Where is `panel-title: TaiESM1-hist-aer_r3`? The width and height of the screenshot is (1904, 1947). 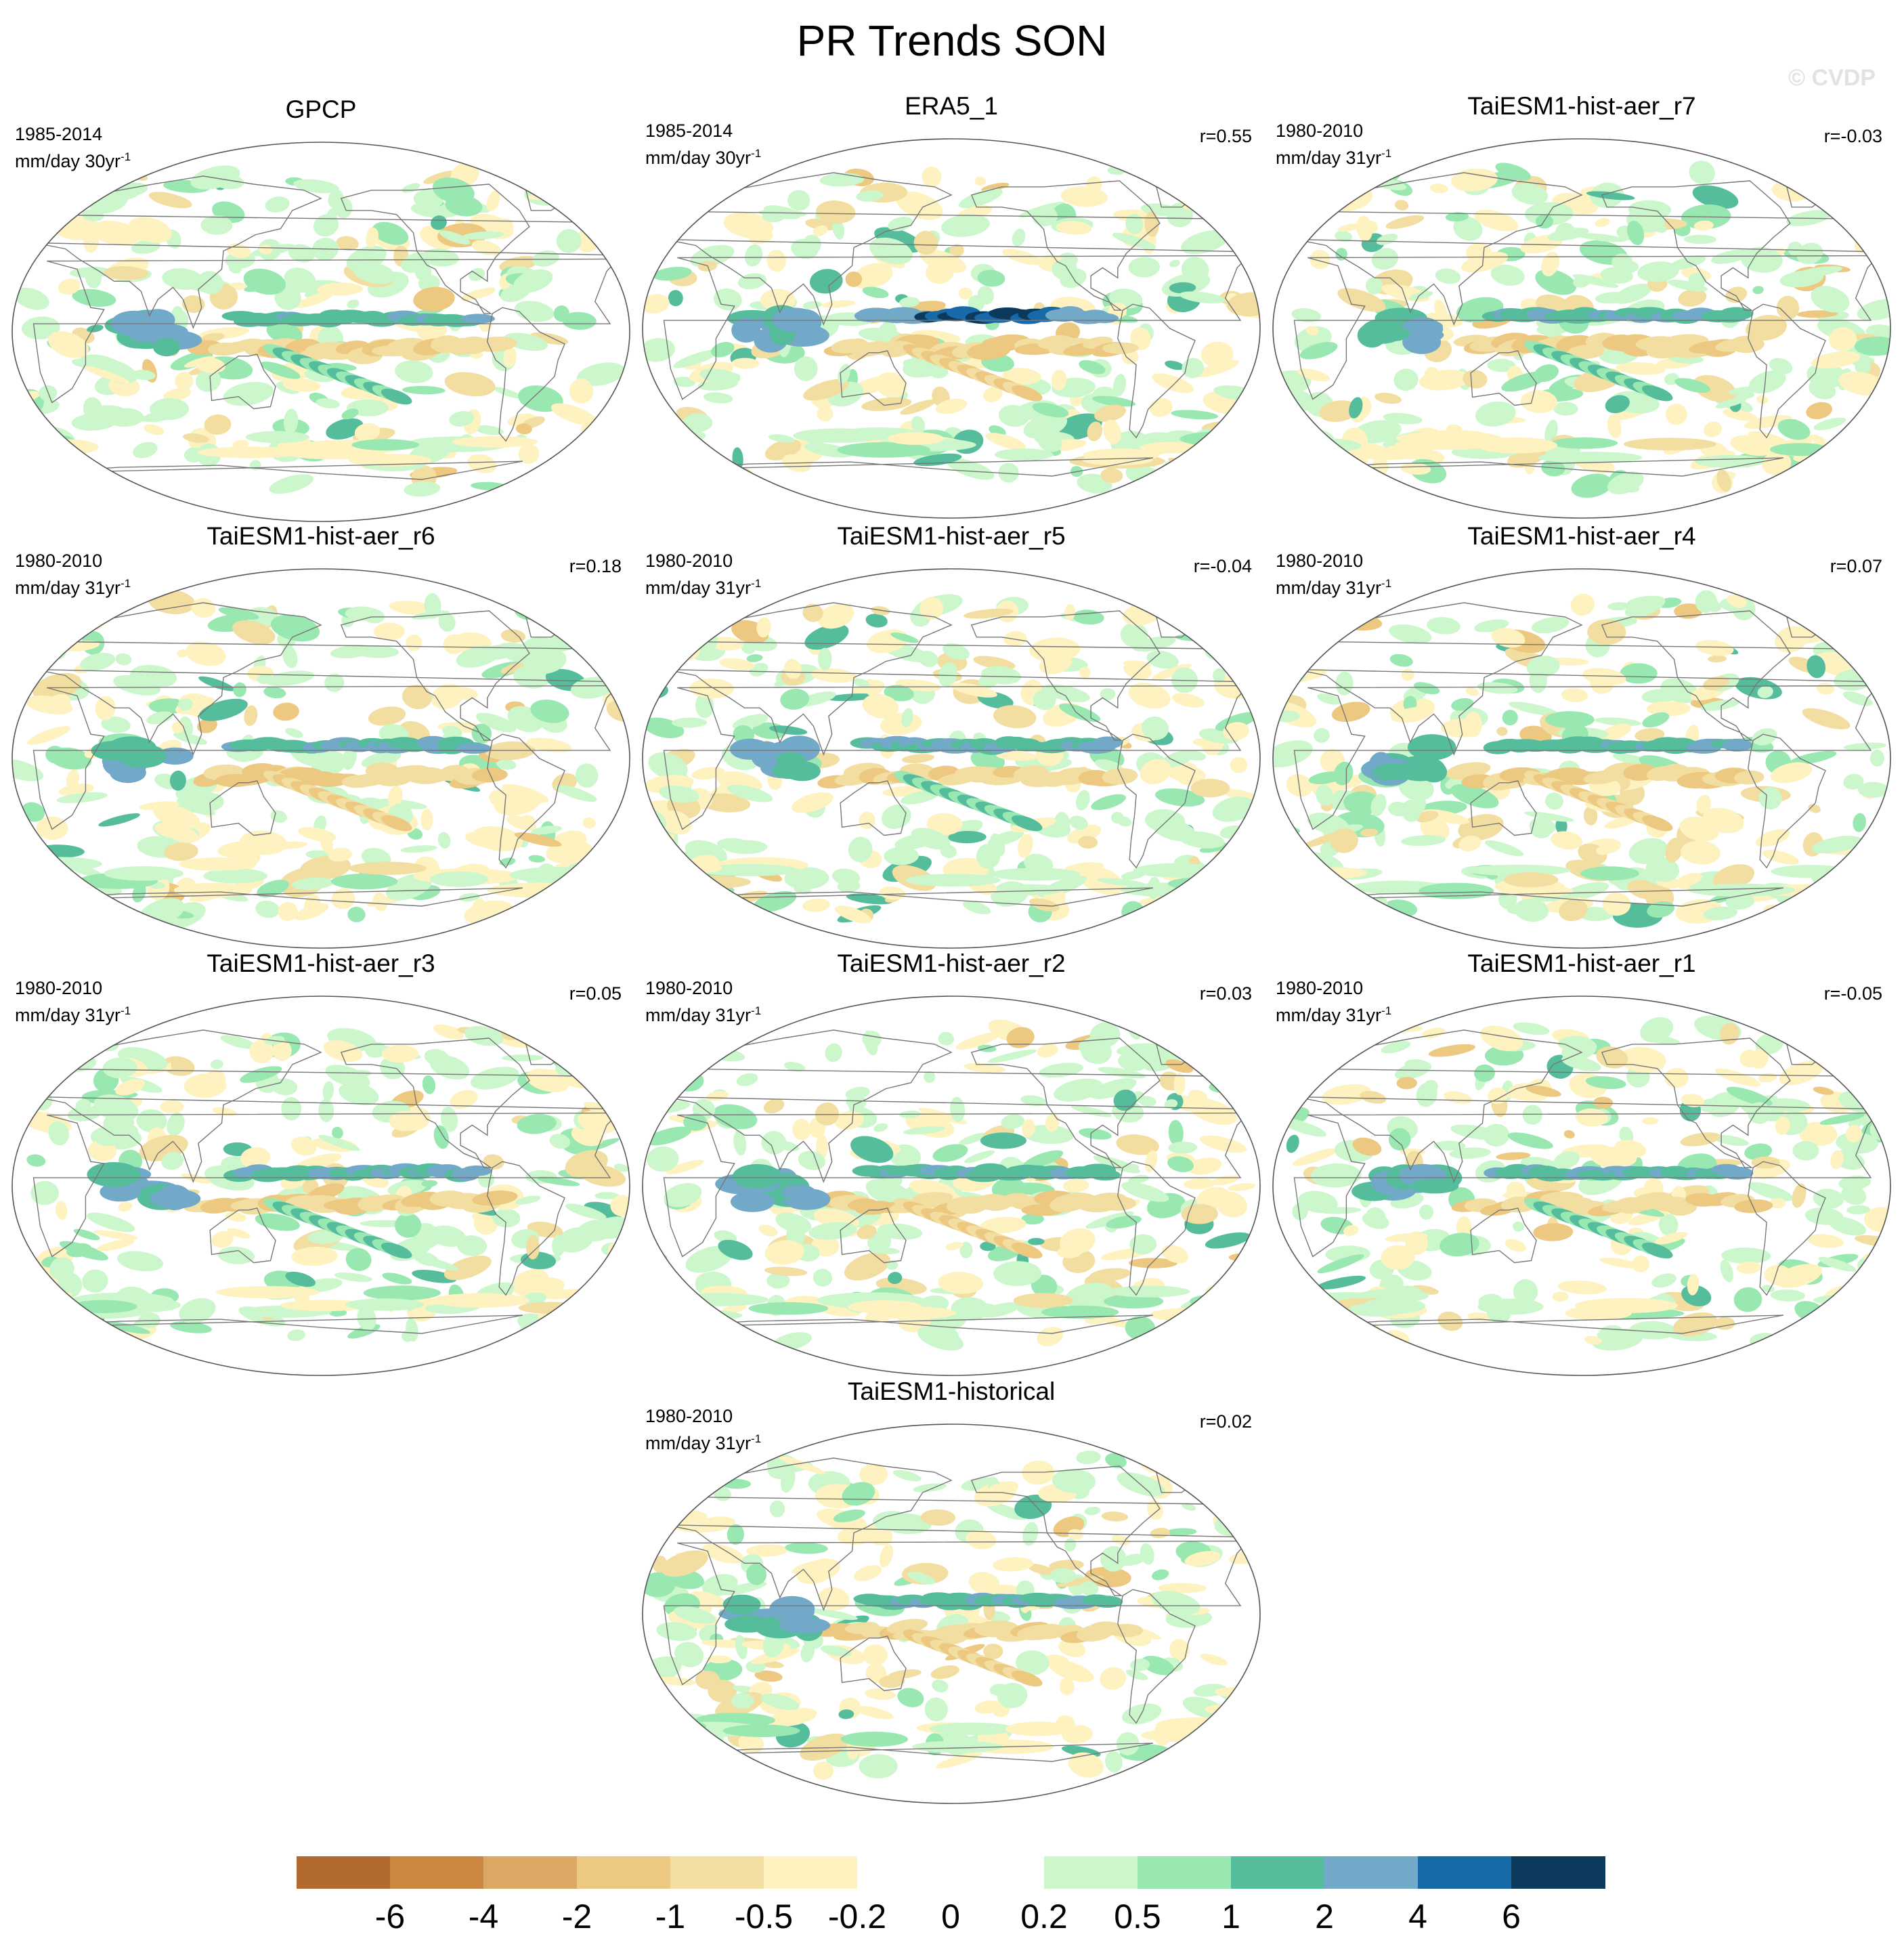
panel-title: TaiESM1-hist-aer_r3 is located at coordinates (321, 963).